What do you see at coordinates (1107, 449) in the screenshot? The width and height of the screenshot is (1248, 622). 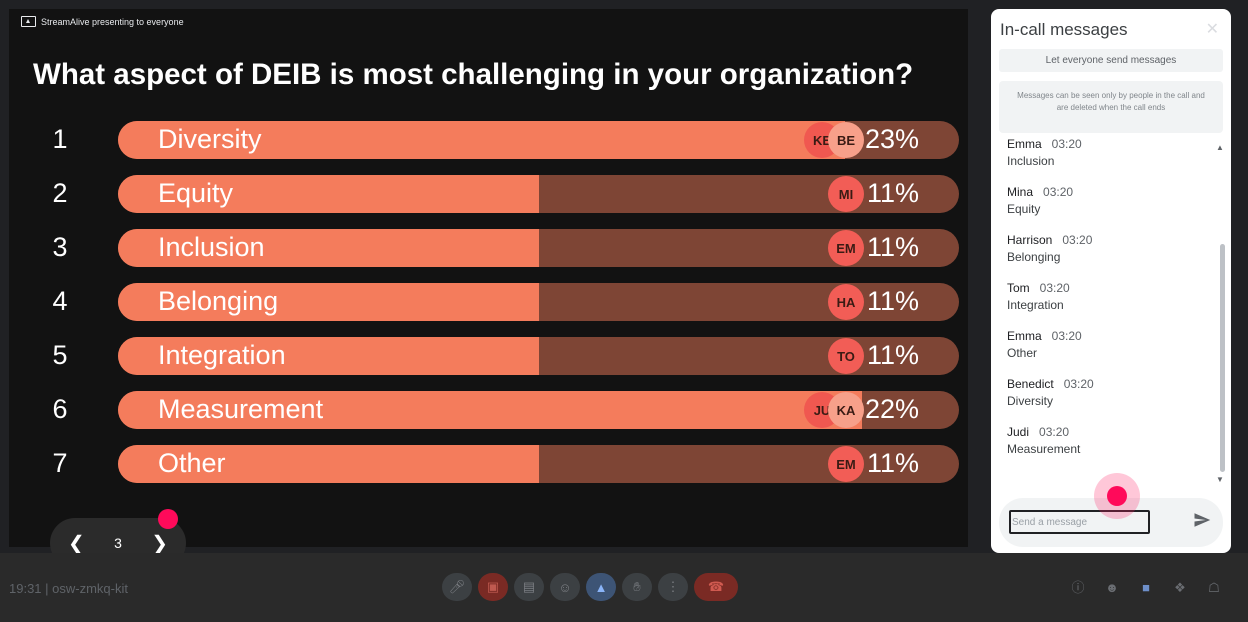 I see `chat-message: Judi 03:20 Measurement` at bounding box center [1107, 449].